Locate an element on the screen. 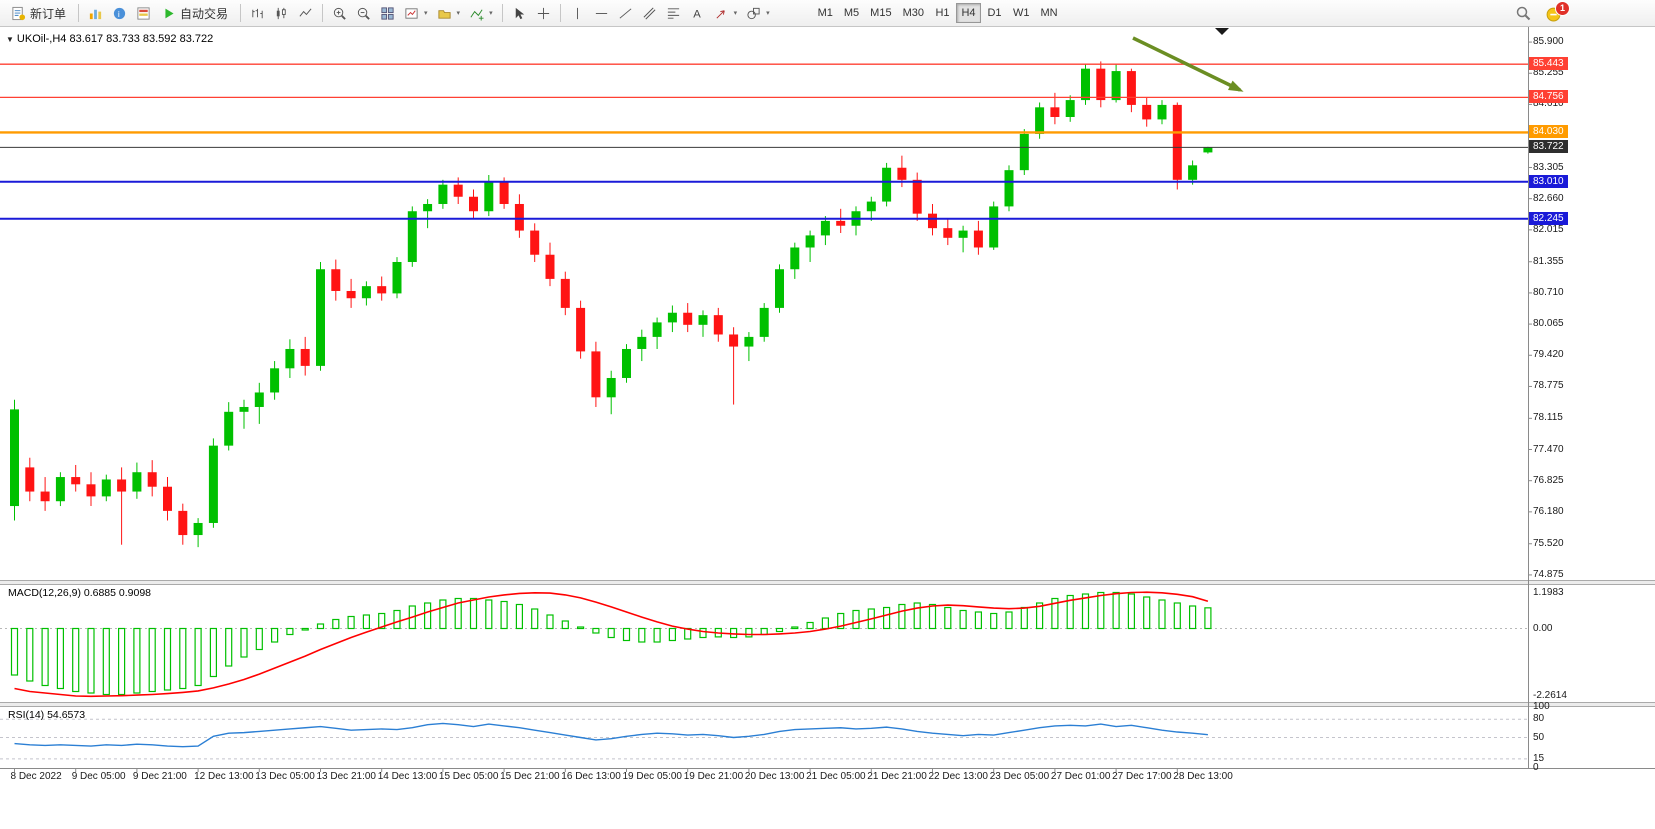  time-axis-label: 19 Dec 05:00 is located at coordinates (652, 776).